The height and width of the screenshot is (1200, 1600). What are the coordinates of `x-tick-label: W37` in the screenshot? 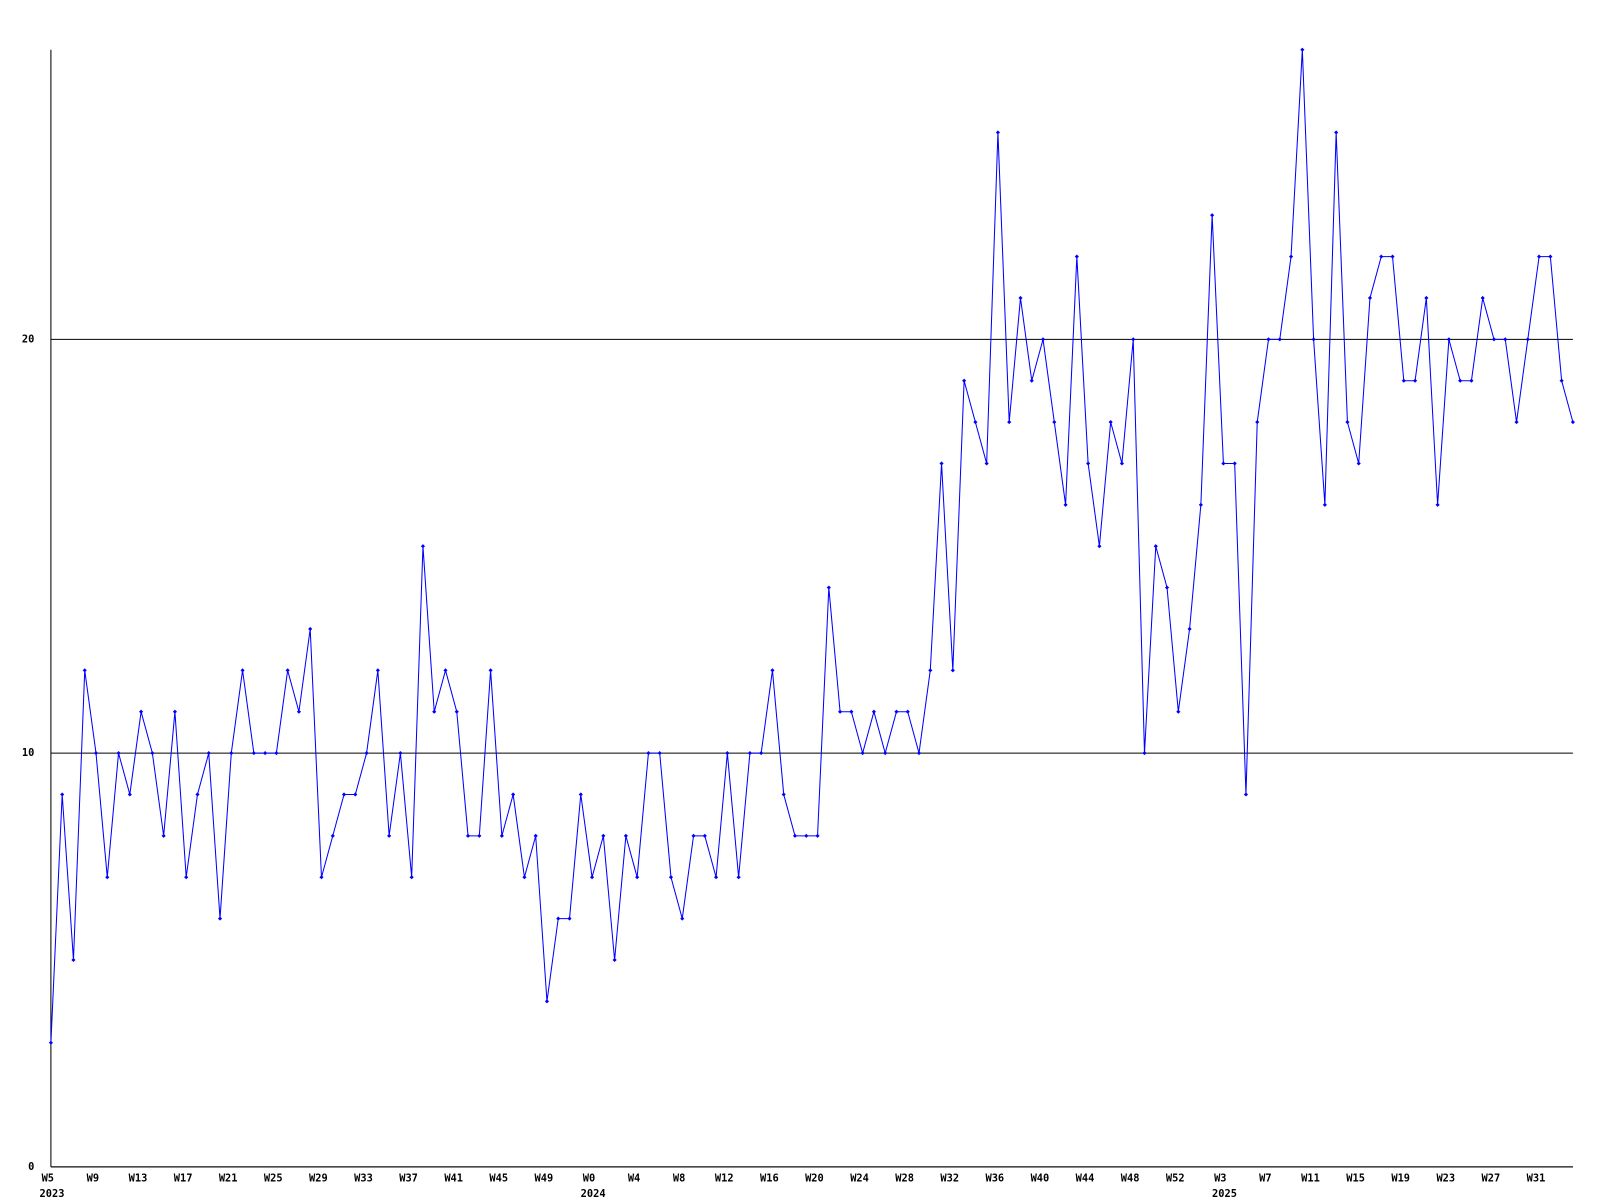 It's located at (408, 1178).